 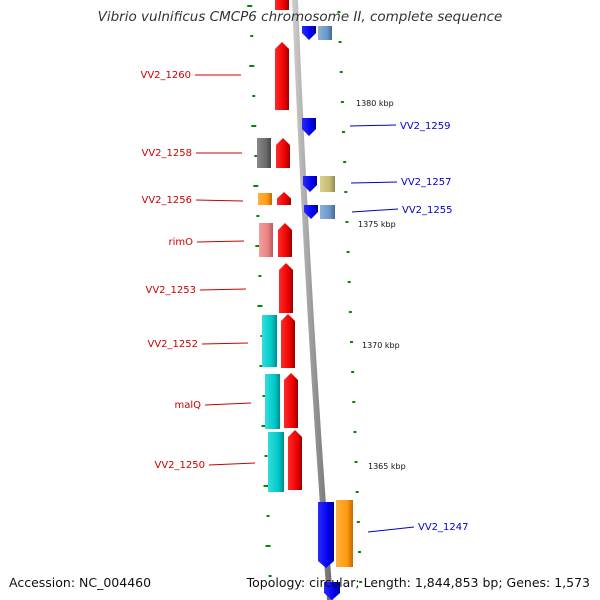 What do you see at coordinates (427, 210) in the screenshot?
I see `svg-text: VV2_1255` at bounding box center [427, 210].